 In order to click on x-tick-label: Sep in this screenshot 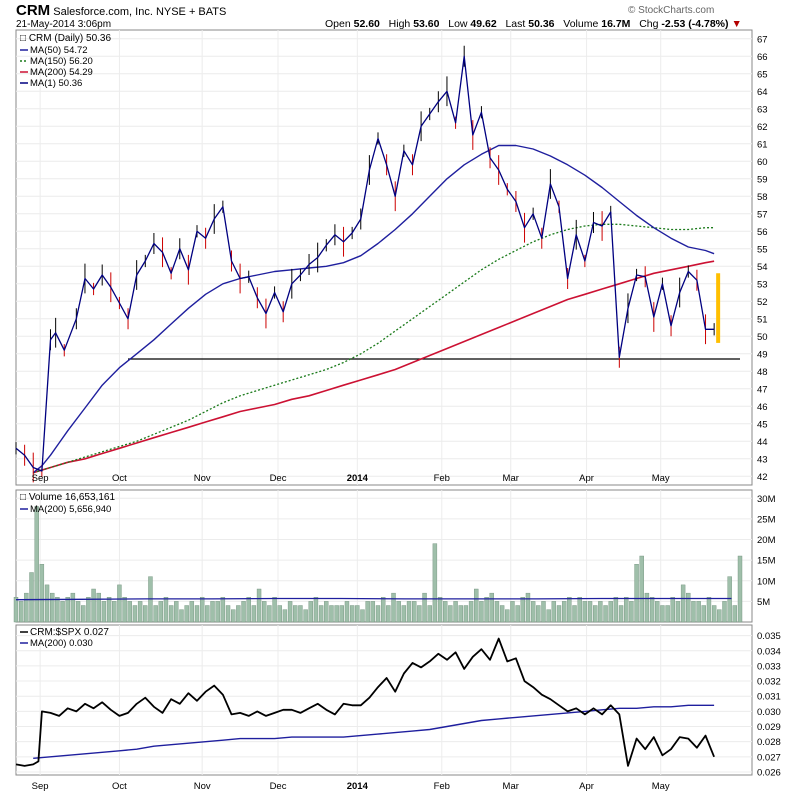, I will do `click(40, 786)`.